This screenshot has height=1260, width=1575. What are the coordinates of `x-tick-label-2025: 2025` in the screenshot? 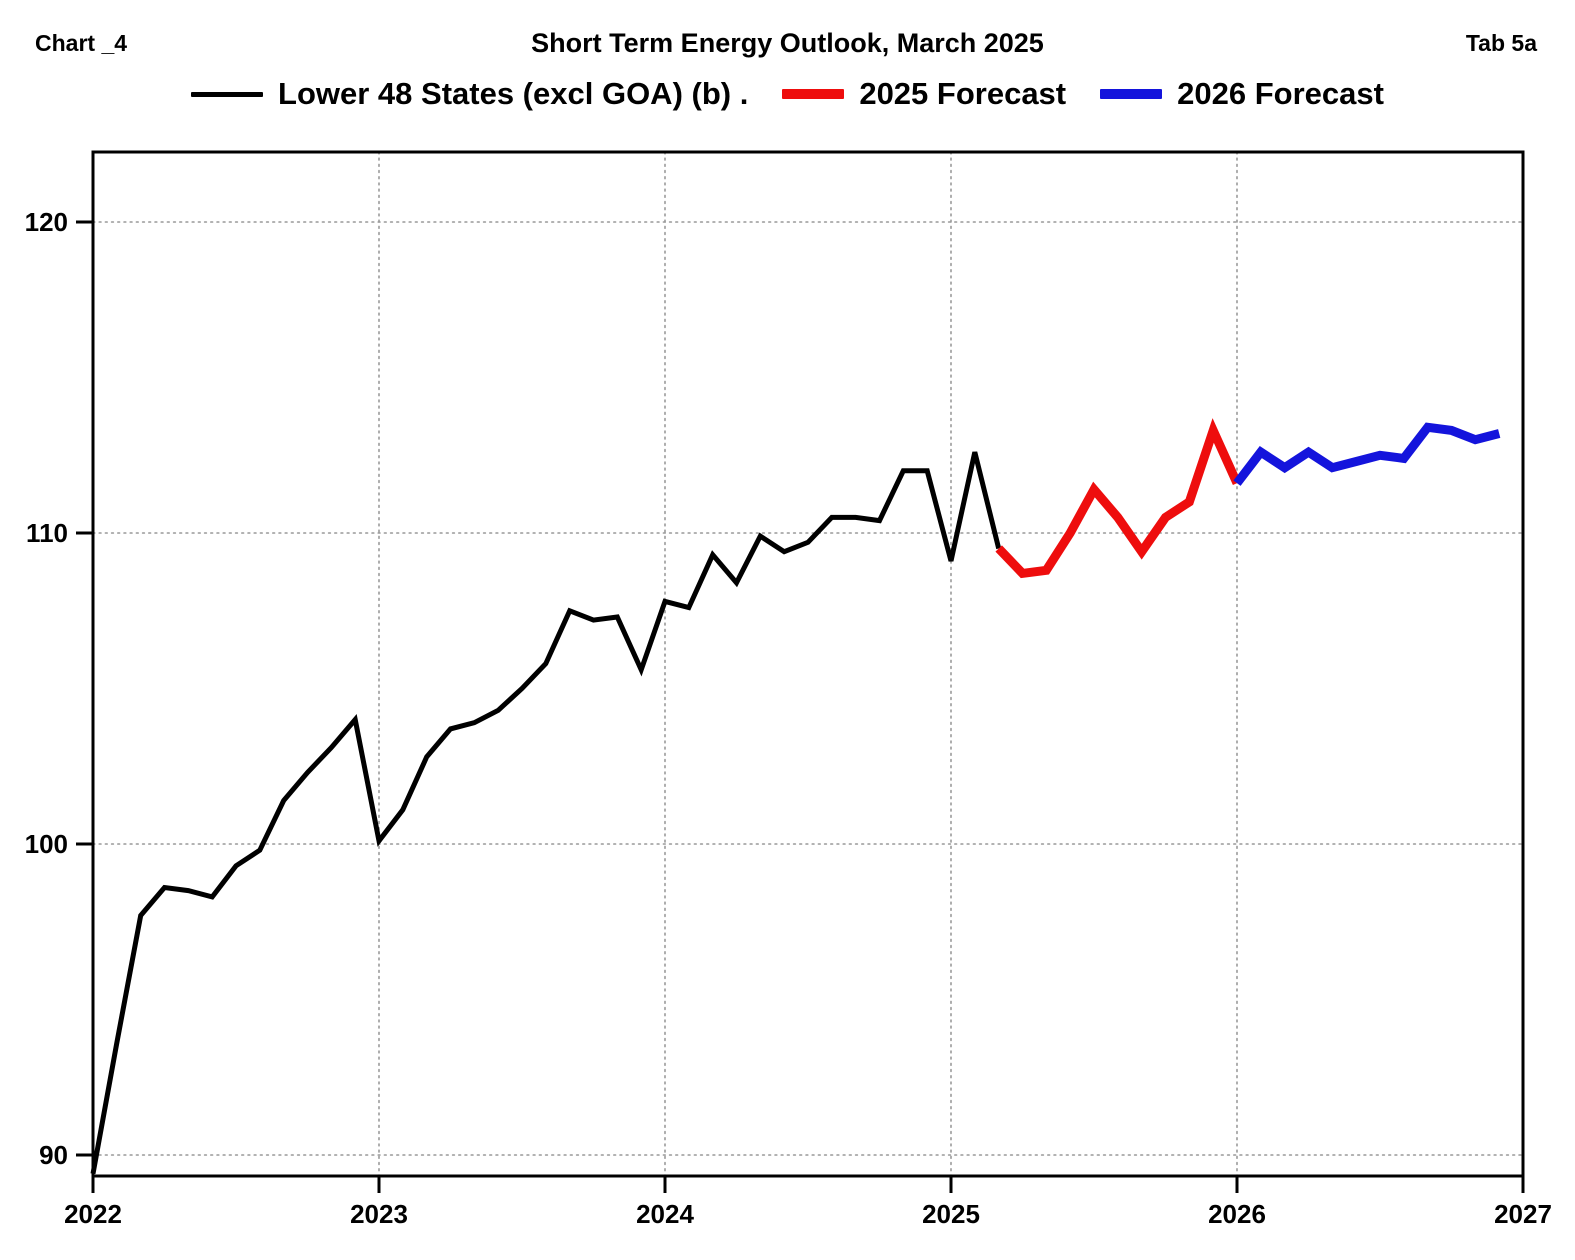 It's located at (951, 1214).